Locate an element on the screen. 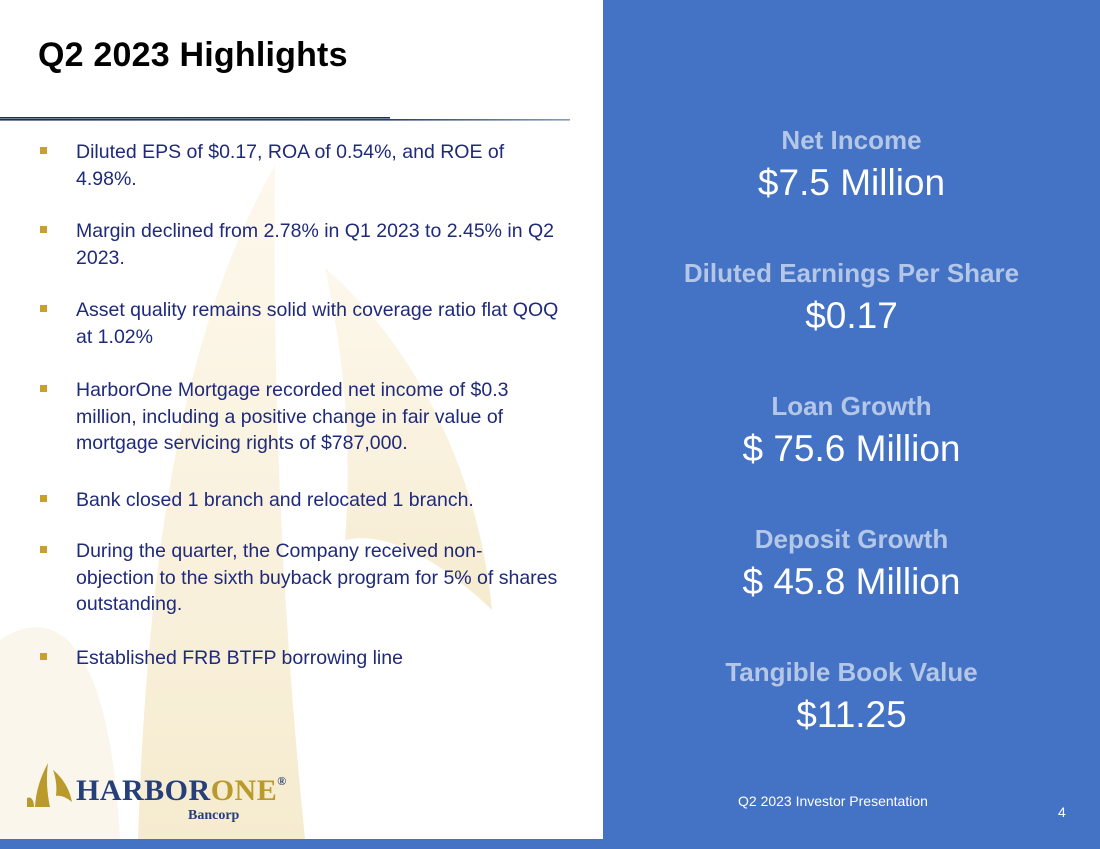  stat-tangible-book-value: Tangible Book Value $11.25 is located at coordinates (851, 697).